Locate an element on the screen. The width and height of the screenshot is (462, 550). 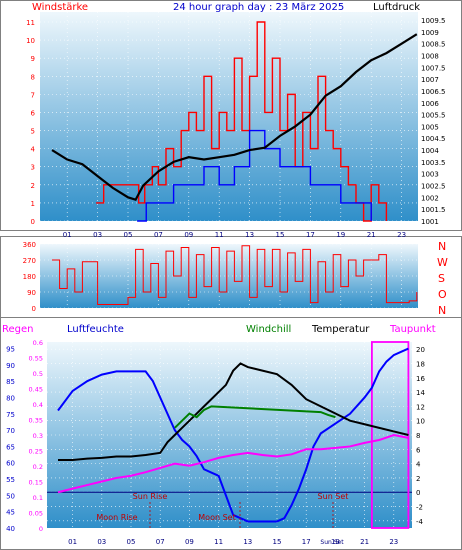
rain-axis-tick-label: 0.35 is located at coordinates (36, 421).